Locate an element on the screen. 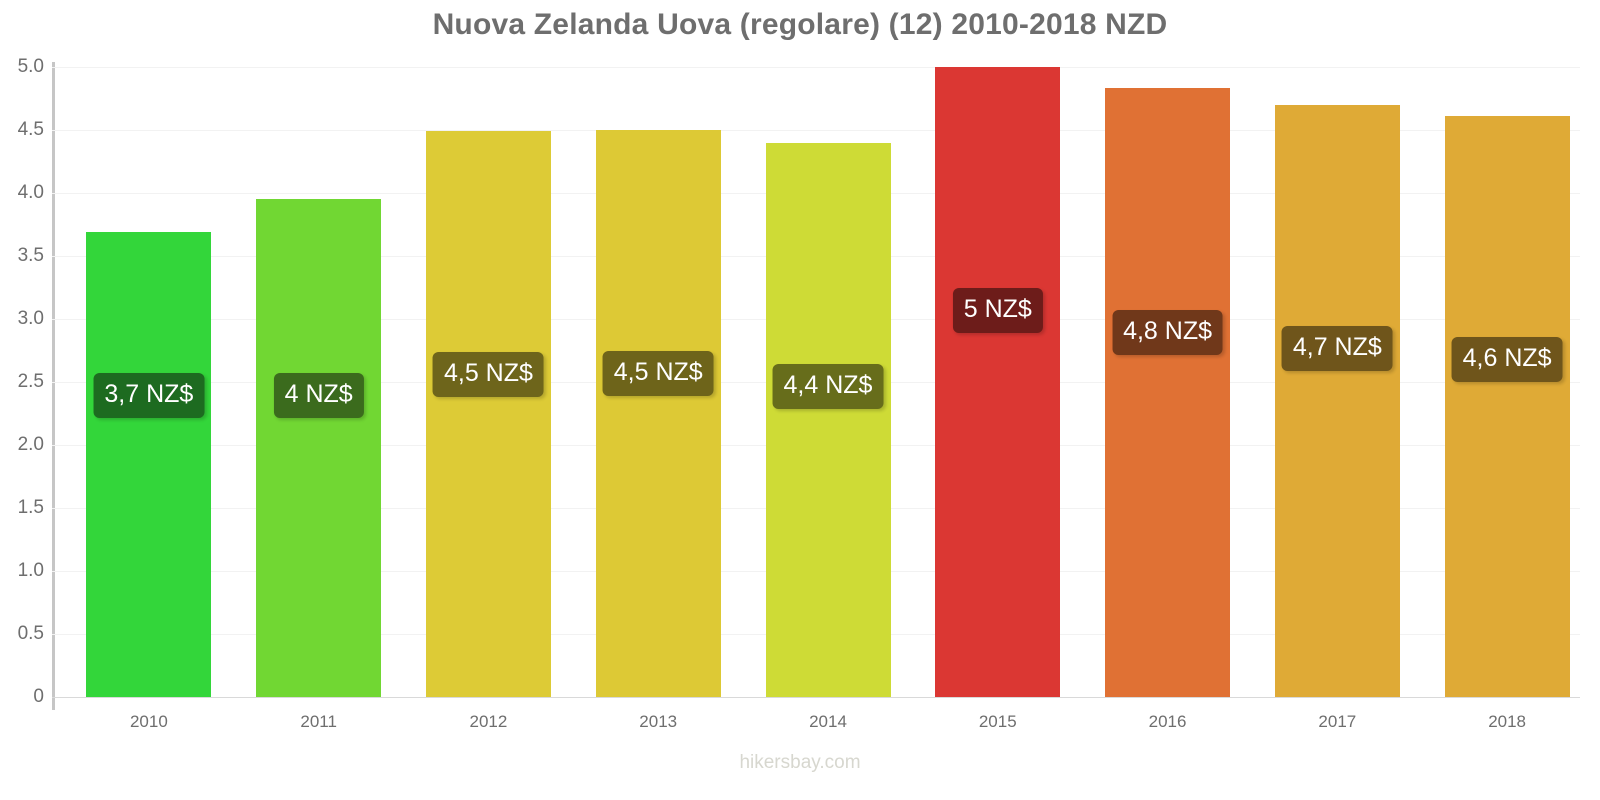 The width and height of the screenshot is (1600, 800). axis-baseline is located at coordinates (816, 697).